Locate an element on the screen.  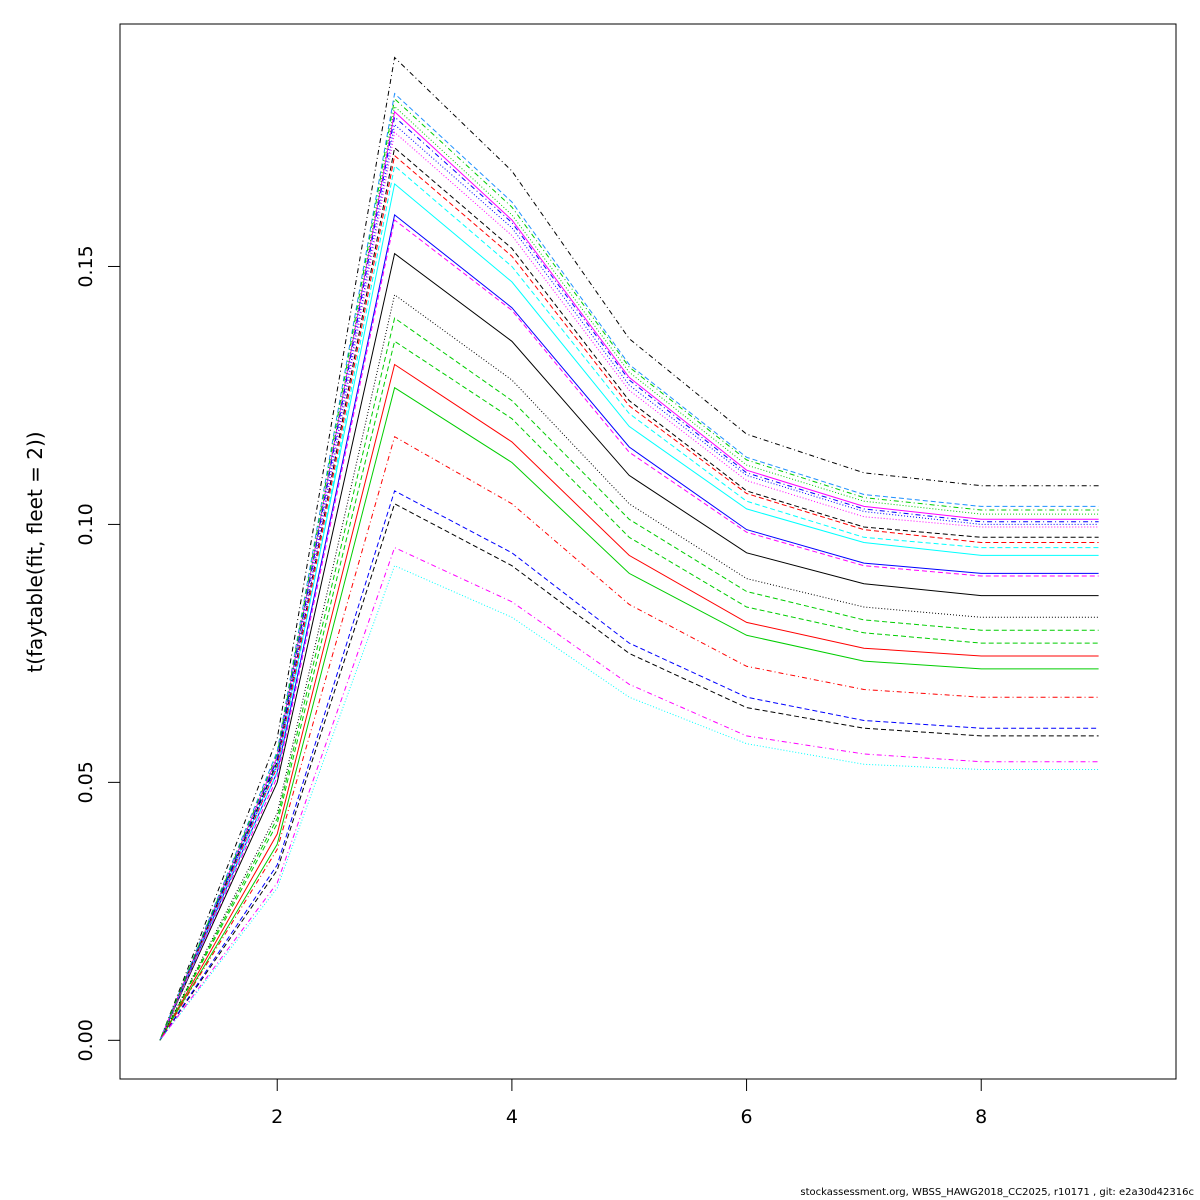
y-tick-label: 0.00 is located at coordinates (86, 1040).